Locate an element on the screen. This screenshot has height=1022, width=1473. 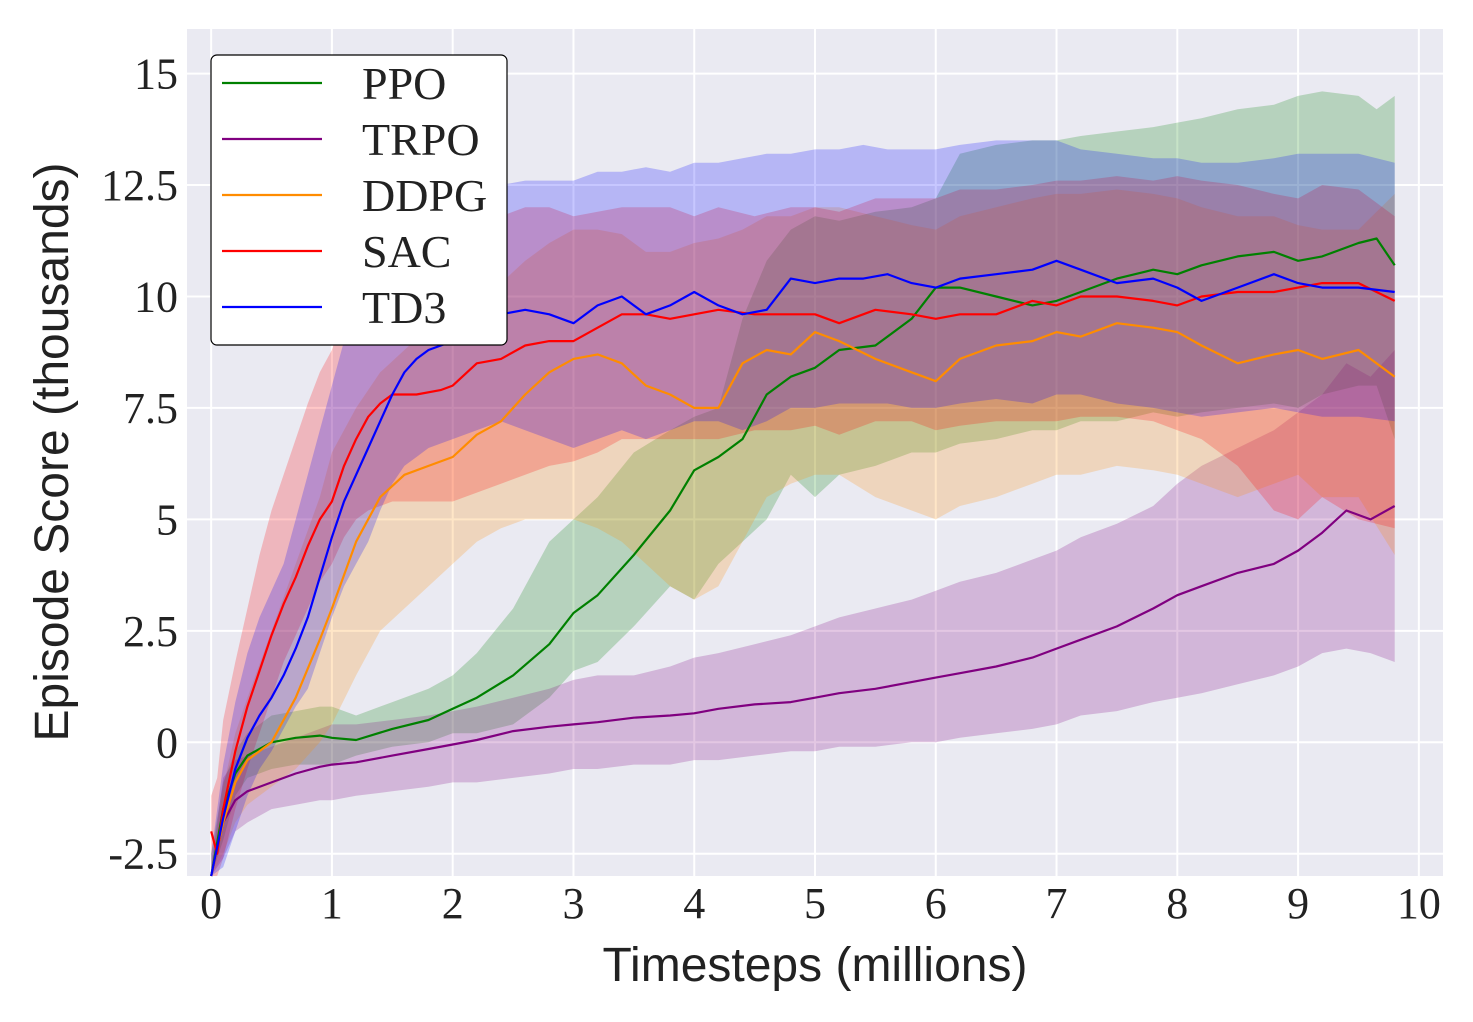
y-tick-label: 10 is located at coordinates (156, 296).